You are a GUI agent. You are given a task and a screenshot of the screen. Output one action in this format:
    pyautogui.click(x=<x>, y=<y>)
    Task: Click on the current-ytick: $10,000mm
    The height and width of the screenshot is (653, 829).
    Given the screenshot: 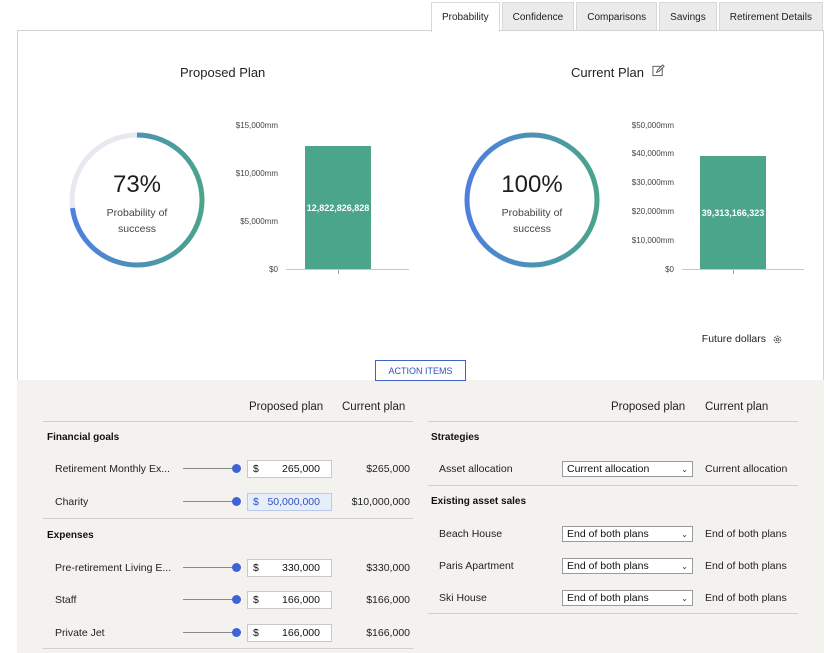 What is the action you would take?
    pyautogui.click(x=652, y=240)
    